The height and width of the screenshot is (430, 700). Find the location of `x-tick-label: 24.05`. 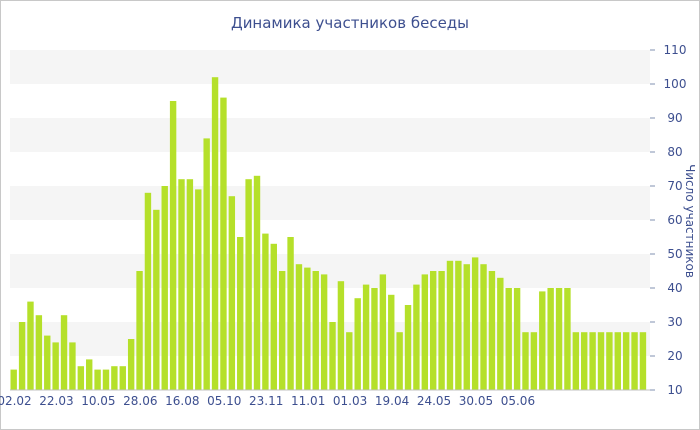

x-tick-label: 24.05 is located at coordinates (434, 401).